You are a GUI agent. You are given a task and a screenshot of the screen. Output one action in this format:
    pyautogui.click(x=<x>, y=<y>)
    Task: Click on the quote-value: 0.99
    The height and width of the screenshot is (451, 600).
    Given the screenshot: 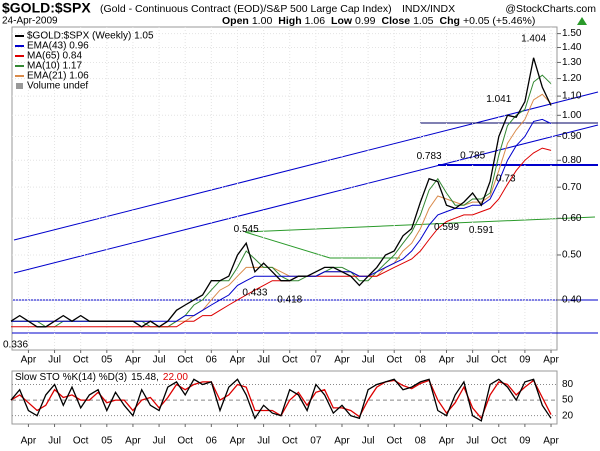 What is the action you would take?
    pyautogui.click(x=365, y=21)
    